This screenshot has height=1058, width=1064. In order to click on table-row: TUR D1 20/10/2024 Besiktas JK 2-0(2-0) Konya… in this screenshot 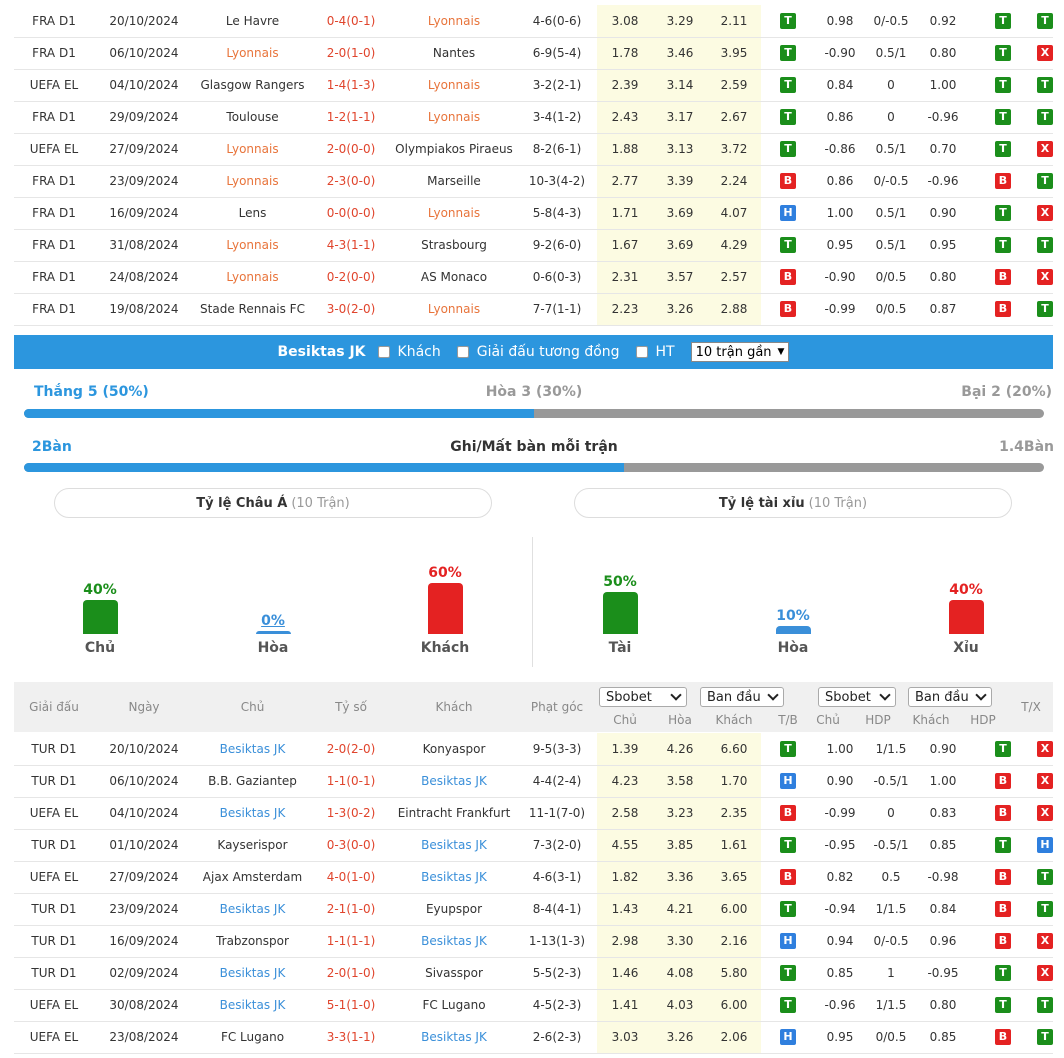, I will do `click(533, 749)`.